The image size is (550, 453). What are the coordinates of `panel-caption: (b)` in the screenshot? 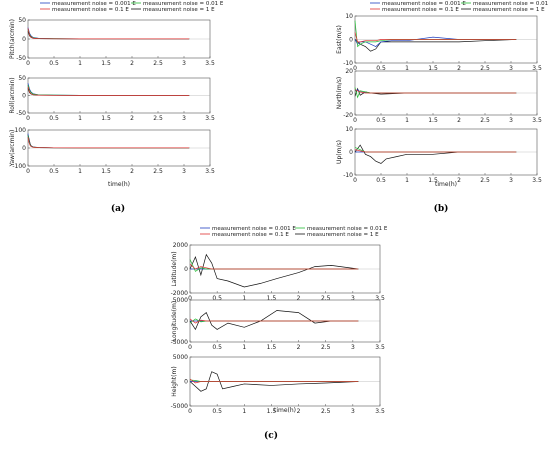 It's located at (441, 208).